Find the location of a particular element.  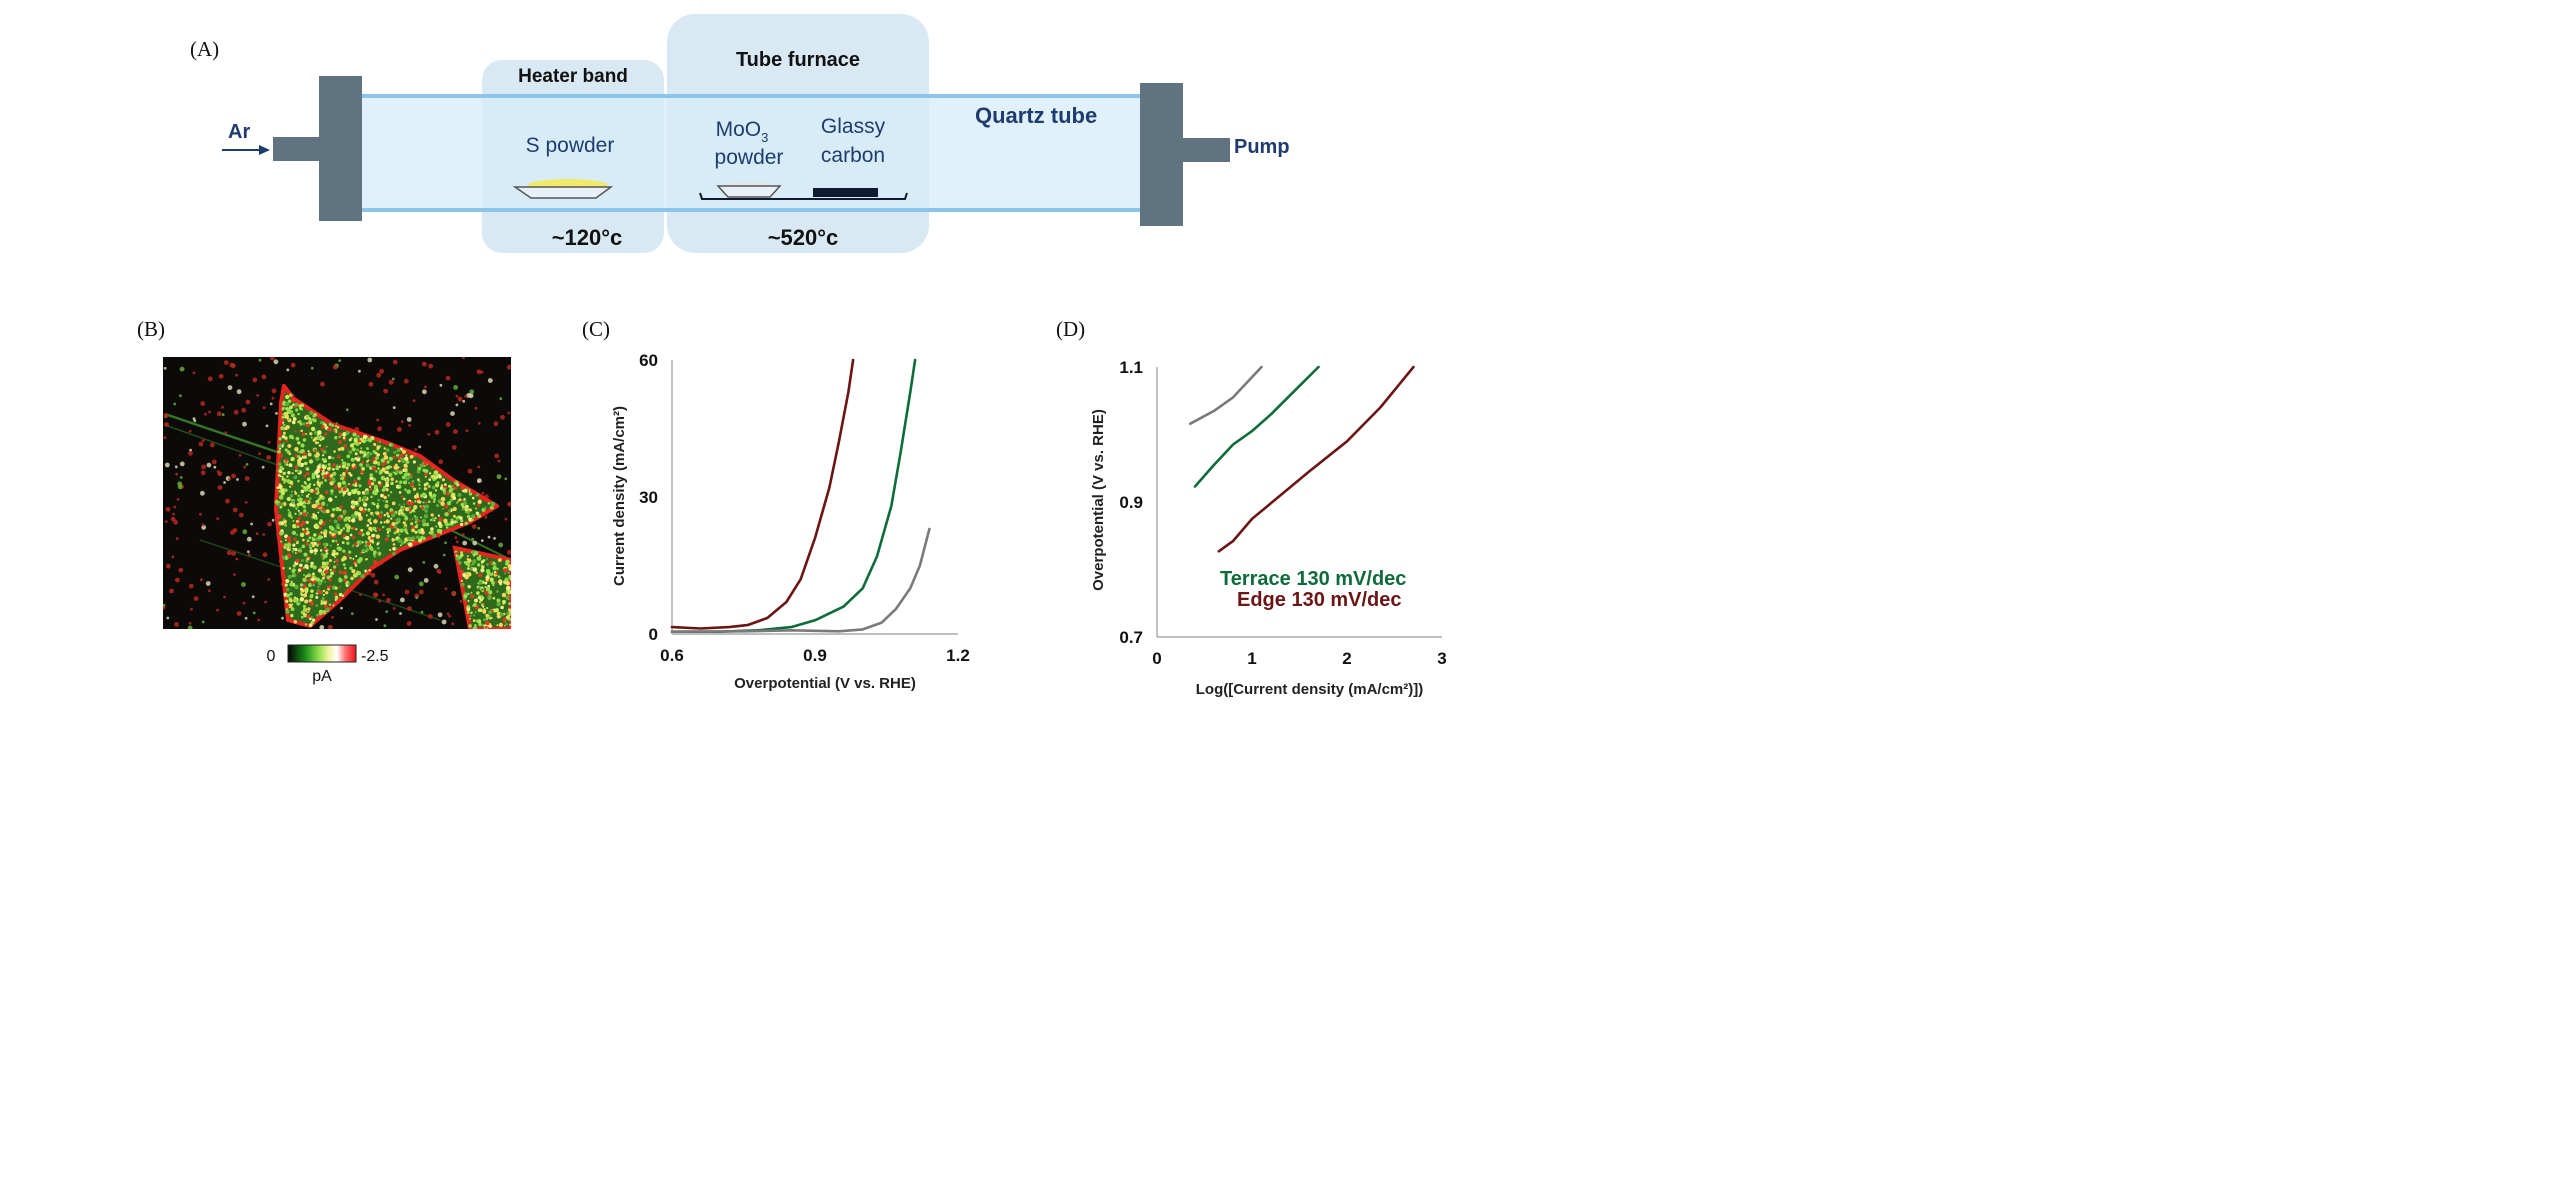

moo3-powder-label: powder is located at coordinates (749, 157).